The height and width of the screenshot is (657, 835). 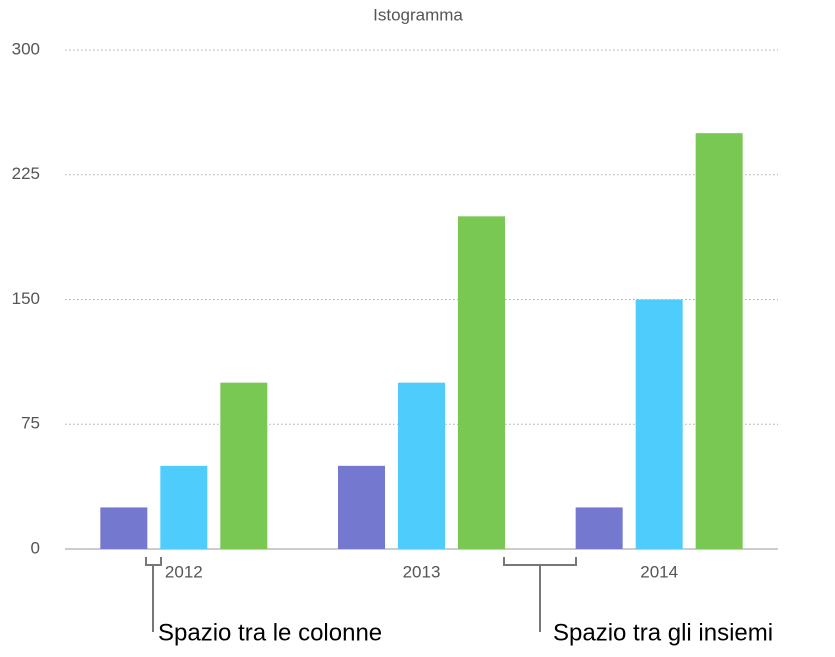 I want to click on x-tick-label: 2012, so click(x=184, y=571).